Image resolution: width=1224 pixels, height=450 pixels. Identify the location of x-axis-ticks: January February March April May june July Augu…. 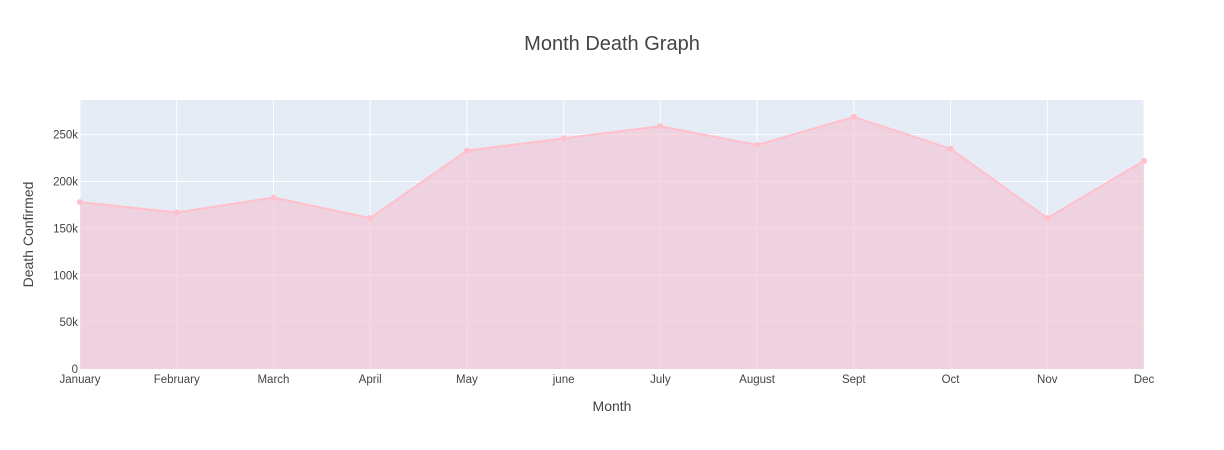
(607, 380).